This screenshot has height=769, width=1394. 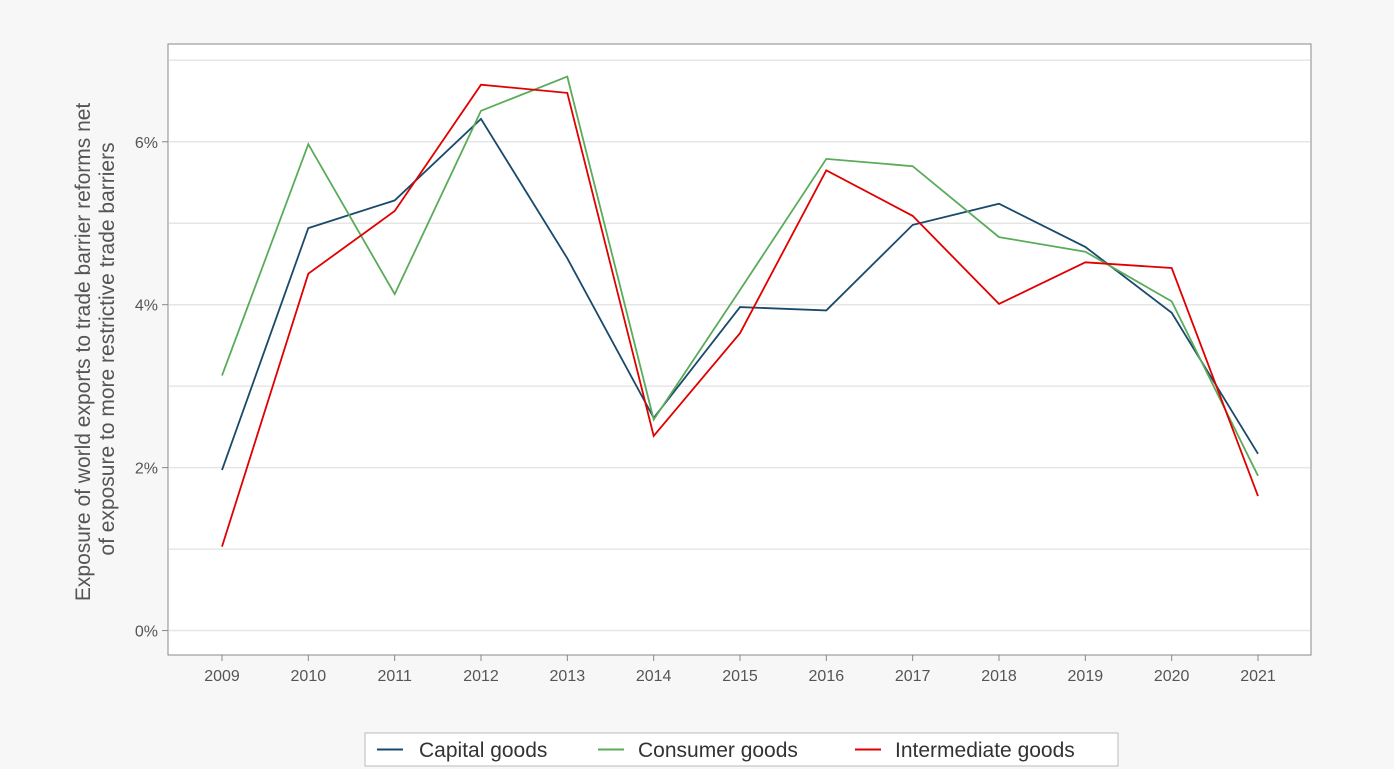 I want to click on x-tick-label: 2017, so click(x=913, y=676).